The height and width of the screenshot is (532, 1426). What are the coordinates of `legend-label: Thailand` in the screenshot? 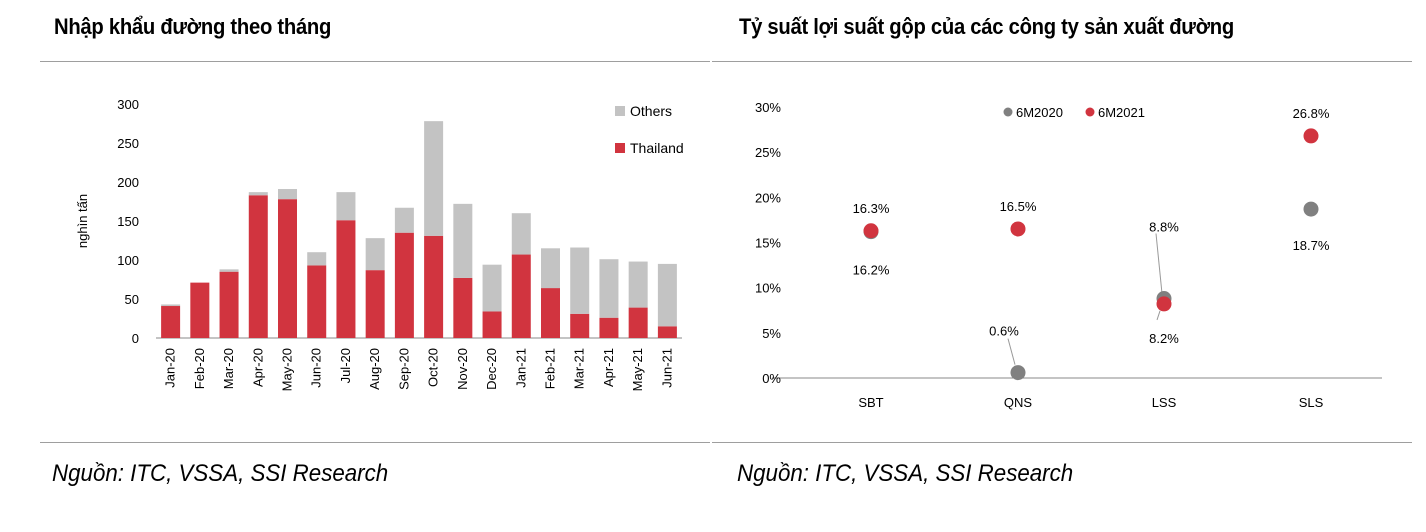 It's located at (657, 148).